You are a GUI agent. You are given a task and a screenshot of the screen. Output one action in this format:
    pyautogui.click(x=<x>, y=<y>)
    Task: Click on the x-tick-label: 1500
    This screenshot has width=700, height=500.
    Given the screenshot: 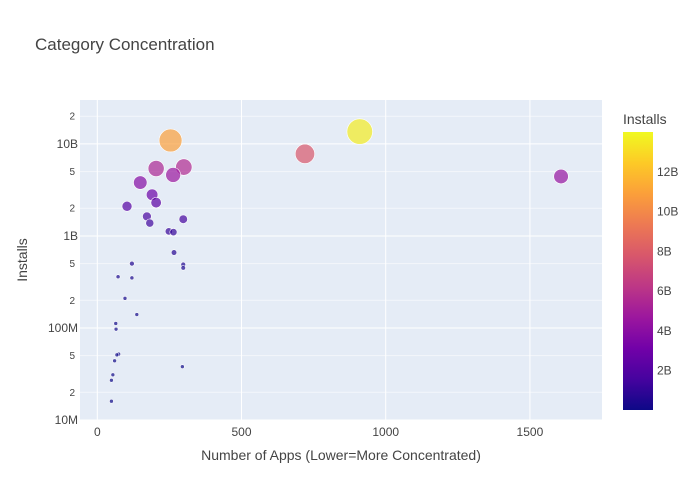 What is the action you would take?
    pyautogui.click(x=530, y=432)
    